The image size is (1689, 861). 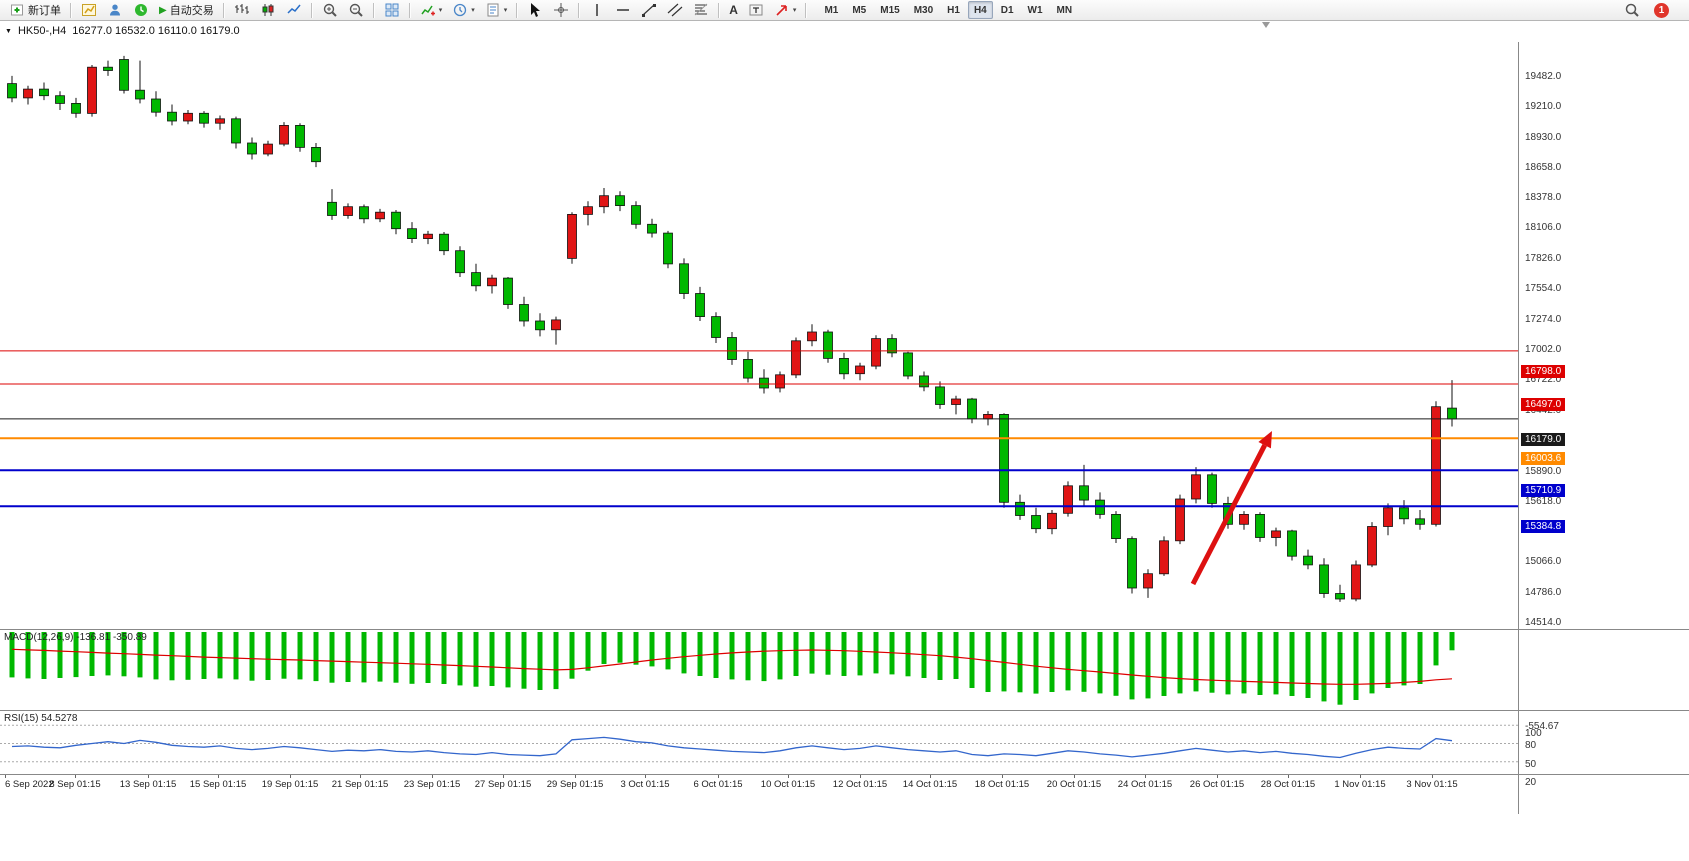 I want to click on rsi-axis-label: 80, so click(x=1531, y=746).